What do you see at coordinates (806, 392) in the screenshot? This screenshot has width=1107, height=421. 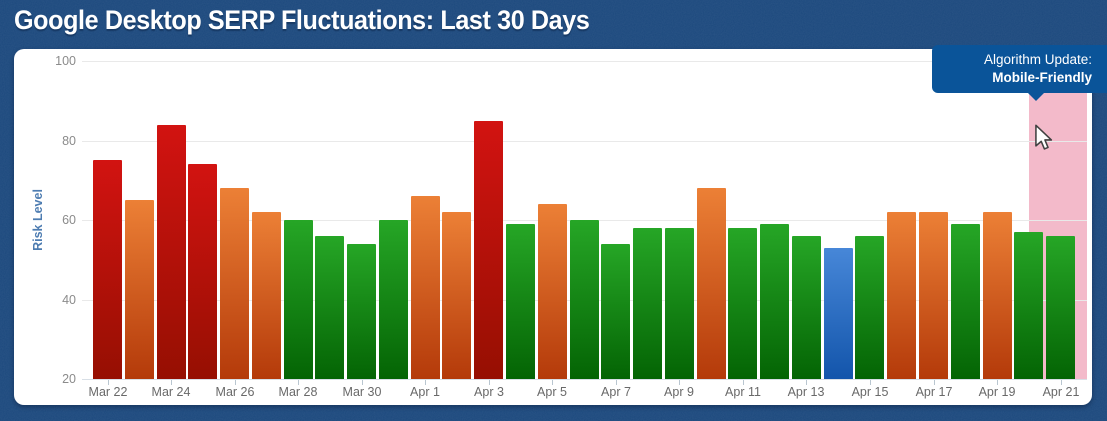 I see `x-tick-label: Apr 13` at bounding box center [806, 392].